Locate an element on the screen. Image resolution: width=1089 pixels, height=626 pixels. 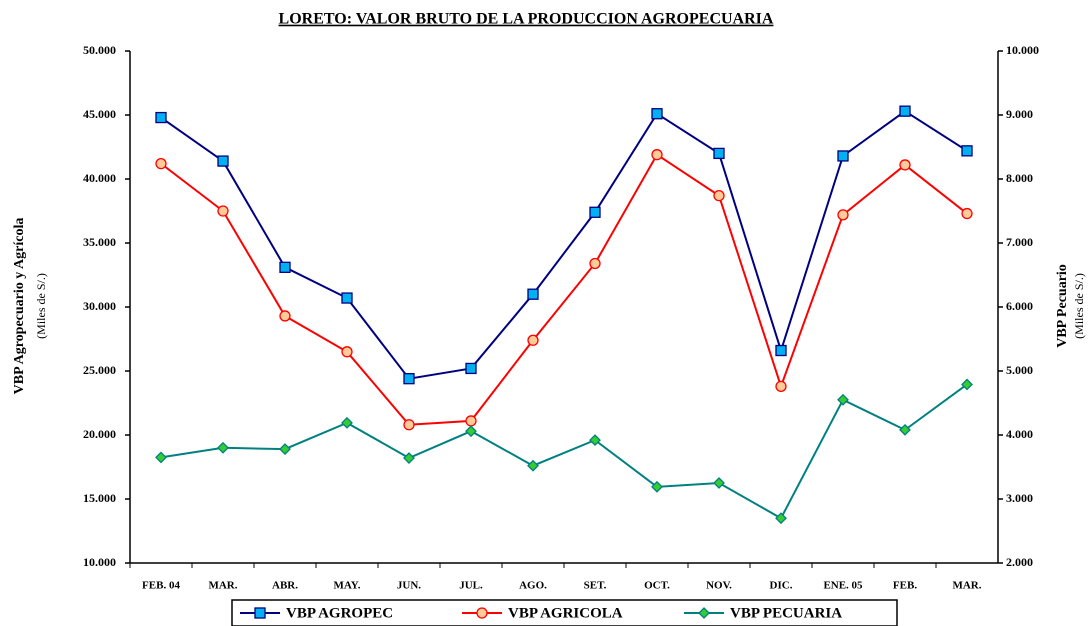
legend-label: VBP PECUARIA is located at coordinates (786, 613).